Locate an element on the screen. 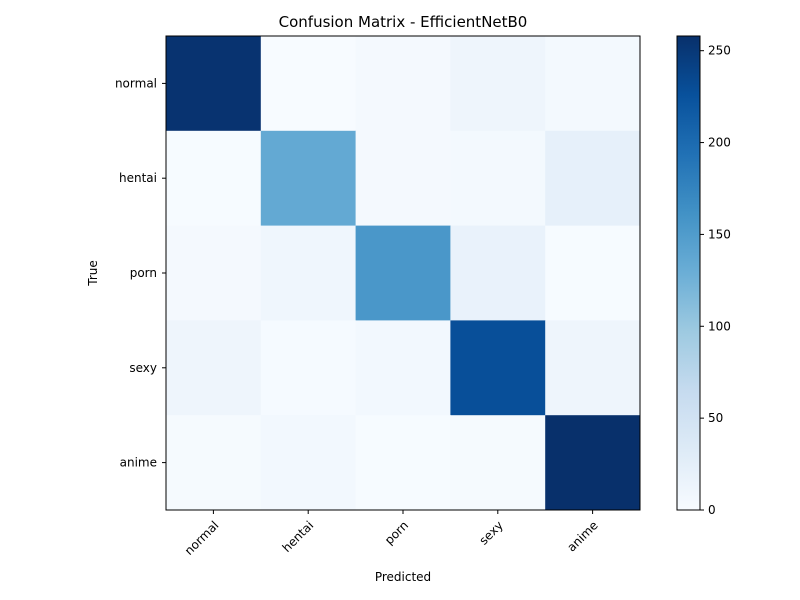 The width and height of the screenshot is (800, 600). x-tick-label: hentai is located at coordinates (298, 536).